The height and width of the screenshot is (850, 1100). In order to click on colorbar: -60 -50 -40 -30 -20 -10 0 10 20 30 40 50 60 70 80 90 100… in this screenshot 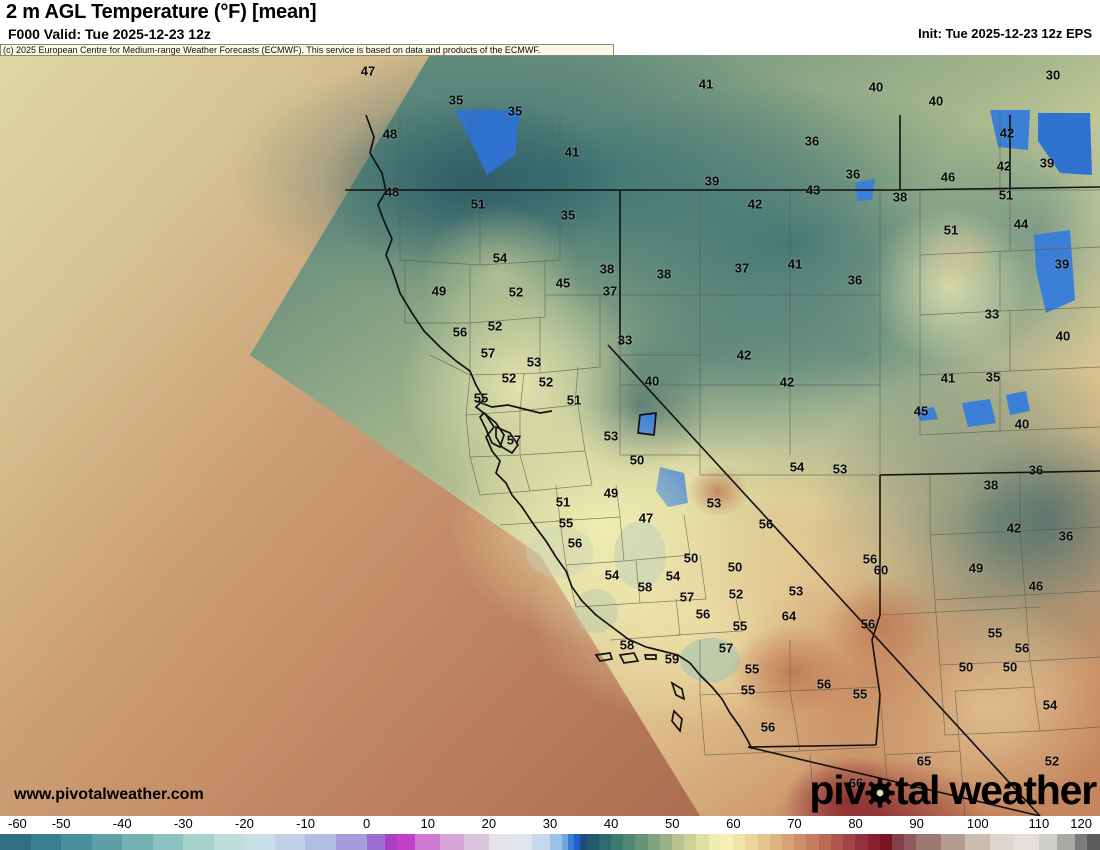, I will do `click(550, 833)`.